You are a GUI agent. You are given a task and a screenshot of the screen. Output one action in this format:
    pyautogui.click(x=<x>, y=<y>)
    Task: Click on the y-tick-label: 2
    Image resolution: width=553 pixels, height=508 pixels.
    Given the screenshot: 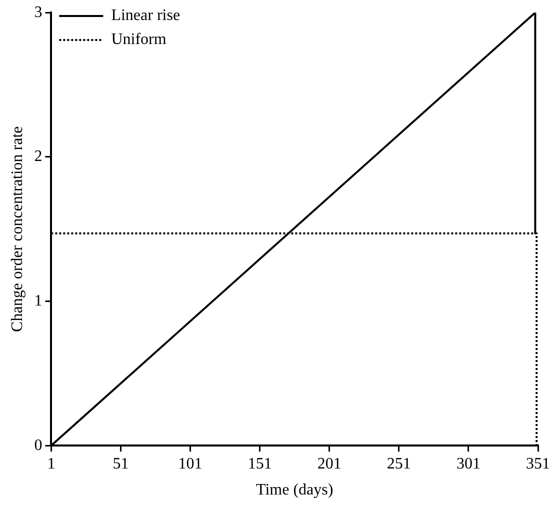 What is the action you would take?
    pyautogui.click(x=38, y=157)
    